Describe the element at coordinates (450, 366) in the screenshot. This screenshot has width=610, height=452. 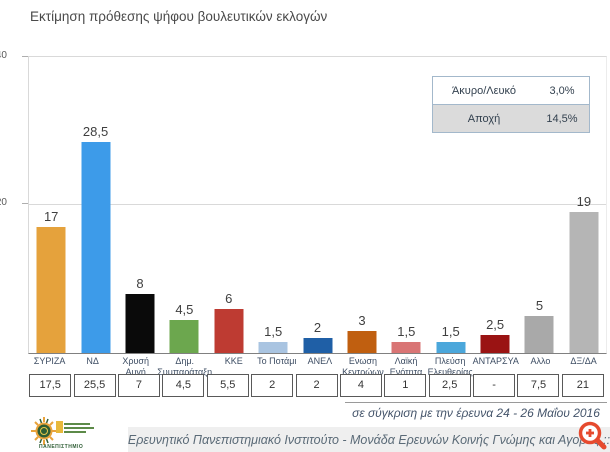
I see `category-label: Πλεύση Ελευθερίας` at that location.